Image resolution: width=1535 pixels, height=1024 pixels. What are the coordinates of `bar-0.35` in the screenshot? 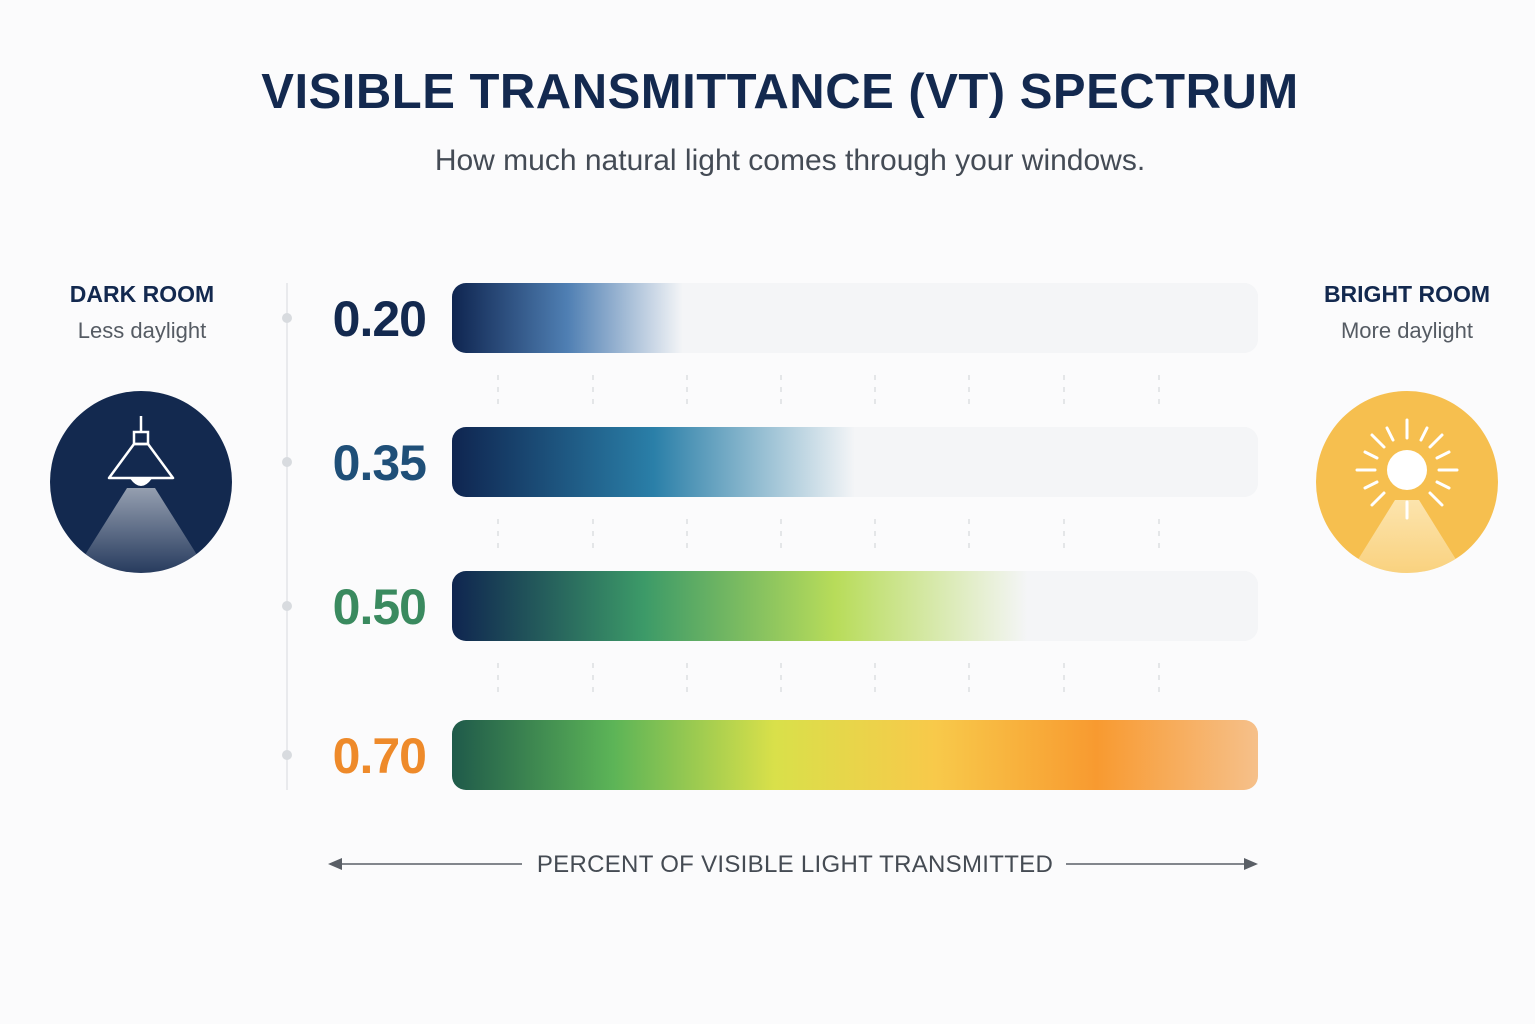 It's located at (855, 462).